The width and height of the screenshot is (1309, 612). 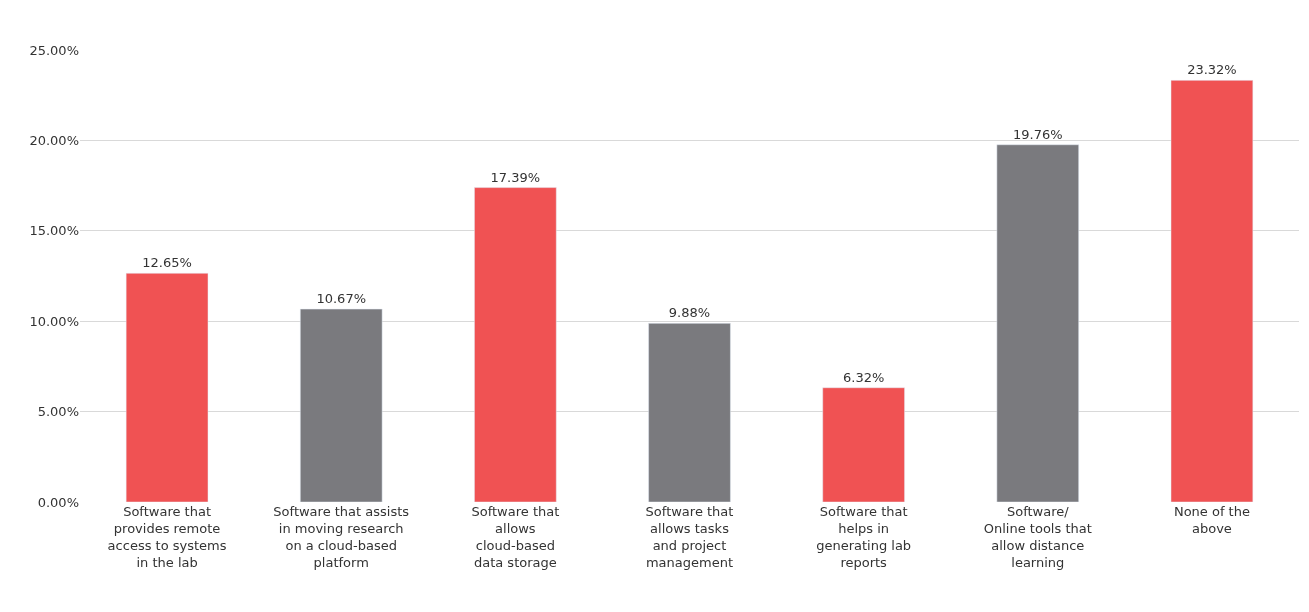 I want to click on y-tick-label: 15.00%, so click(x=54, y=231).